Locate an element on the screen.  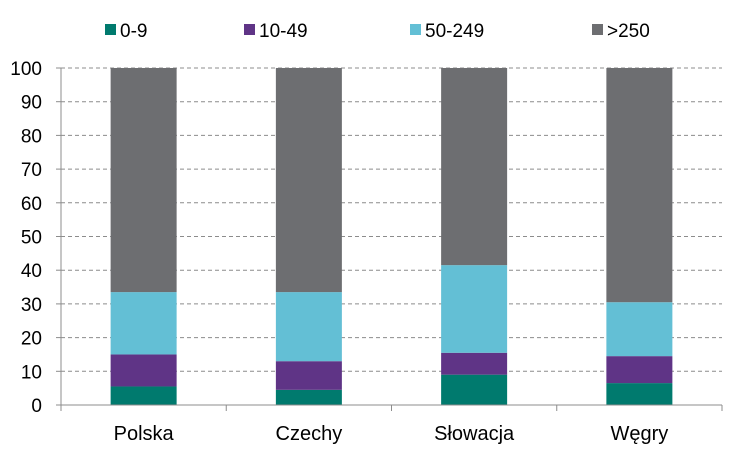
x-category-label: Czechy is located at coordinates (309, 434).